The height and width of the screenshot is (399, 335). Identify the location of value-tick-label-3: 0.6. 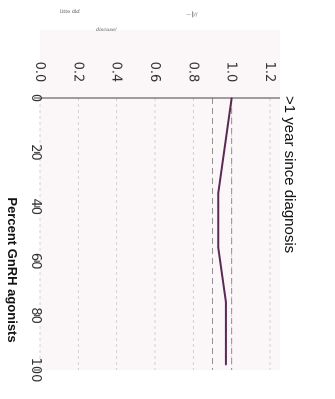
(154, 72).